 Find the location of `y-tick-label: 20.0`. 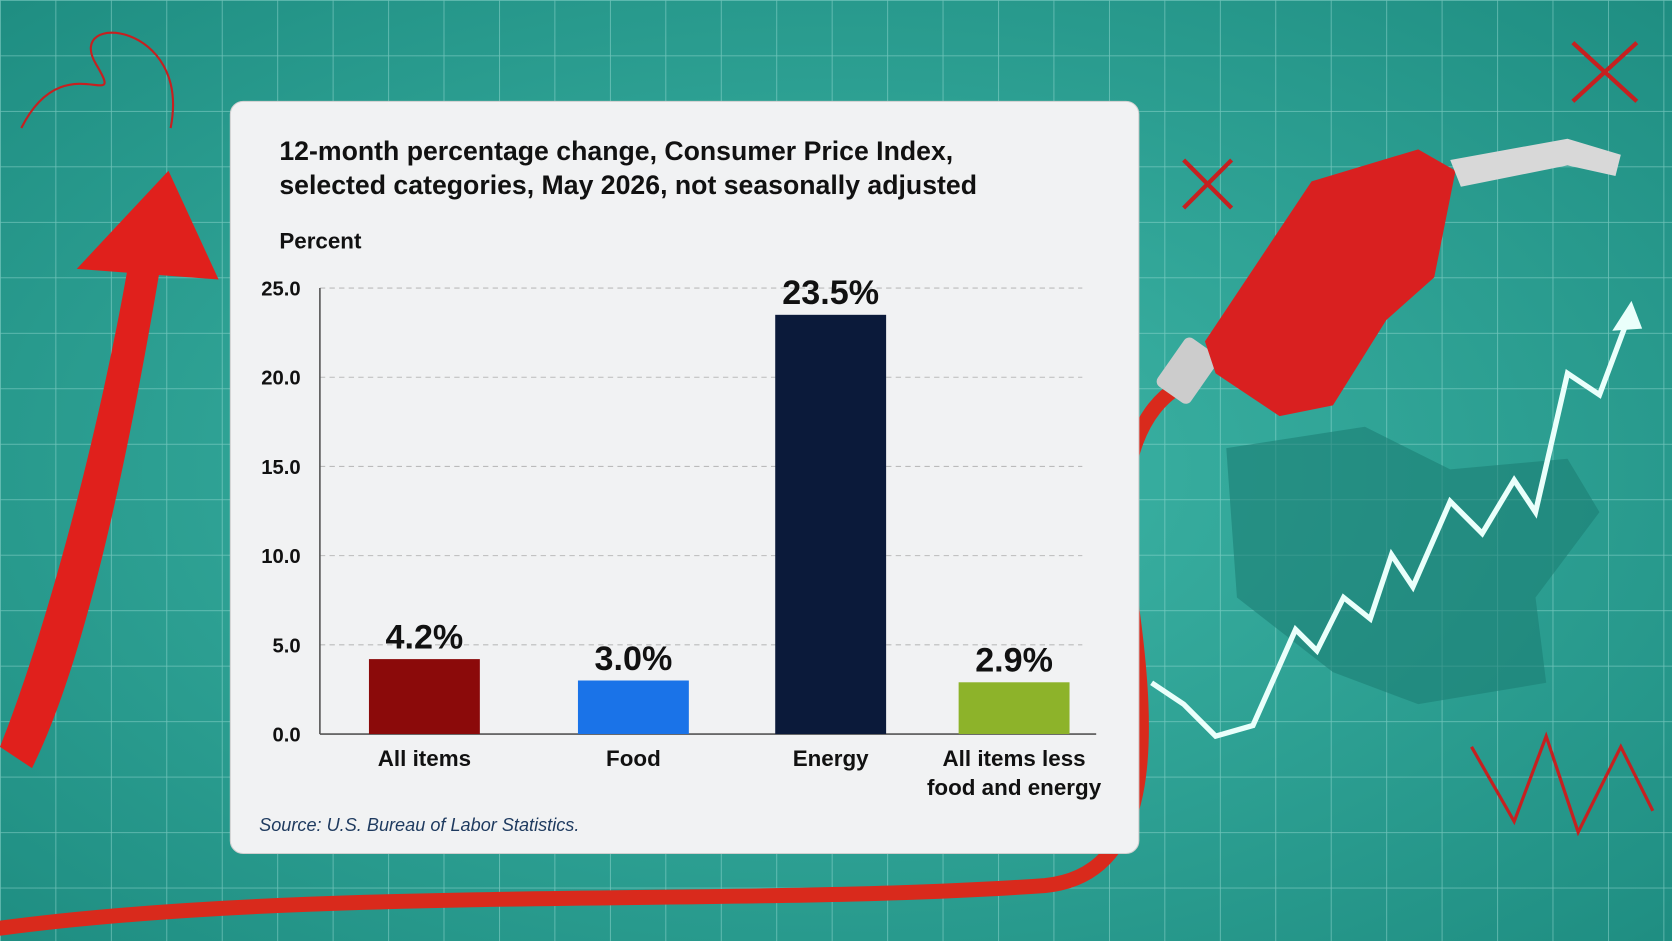

y-tick-label: 20.0 is located at coordinates (280, 379).